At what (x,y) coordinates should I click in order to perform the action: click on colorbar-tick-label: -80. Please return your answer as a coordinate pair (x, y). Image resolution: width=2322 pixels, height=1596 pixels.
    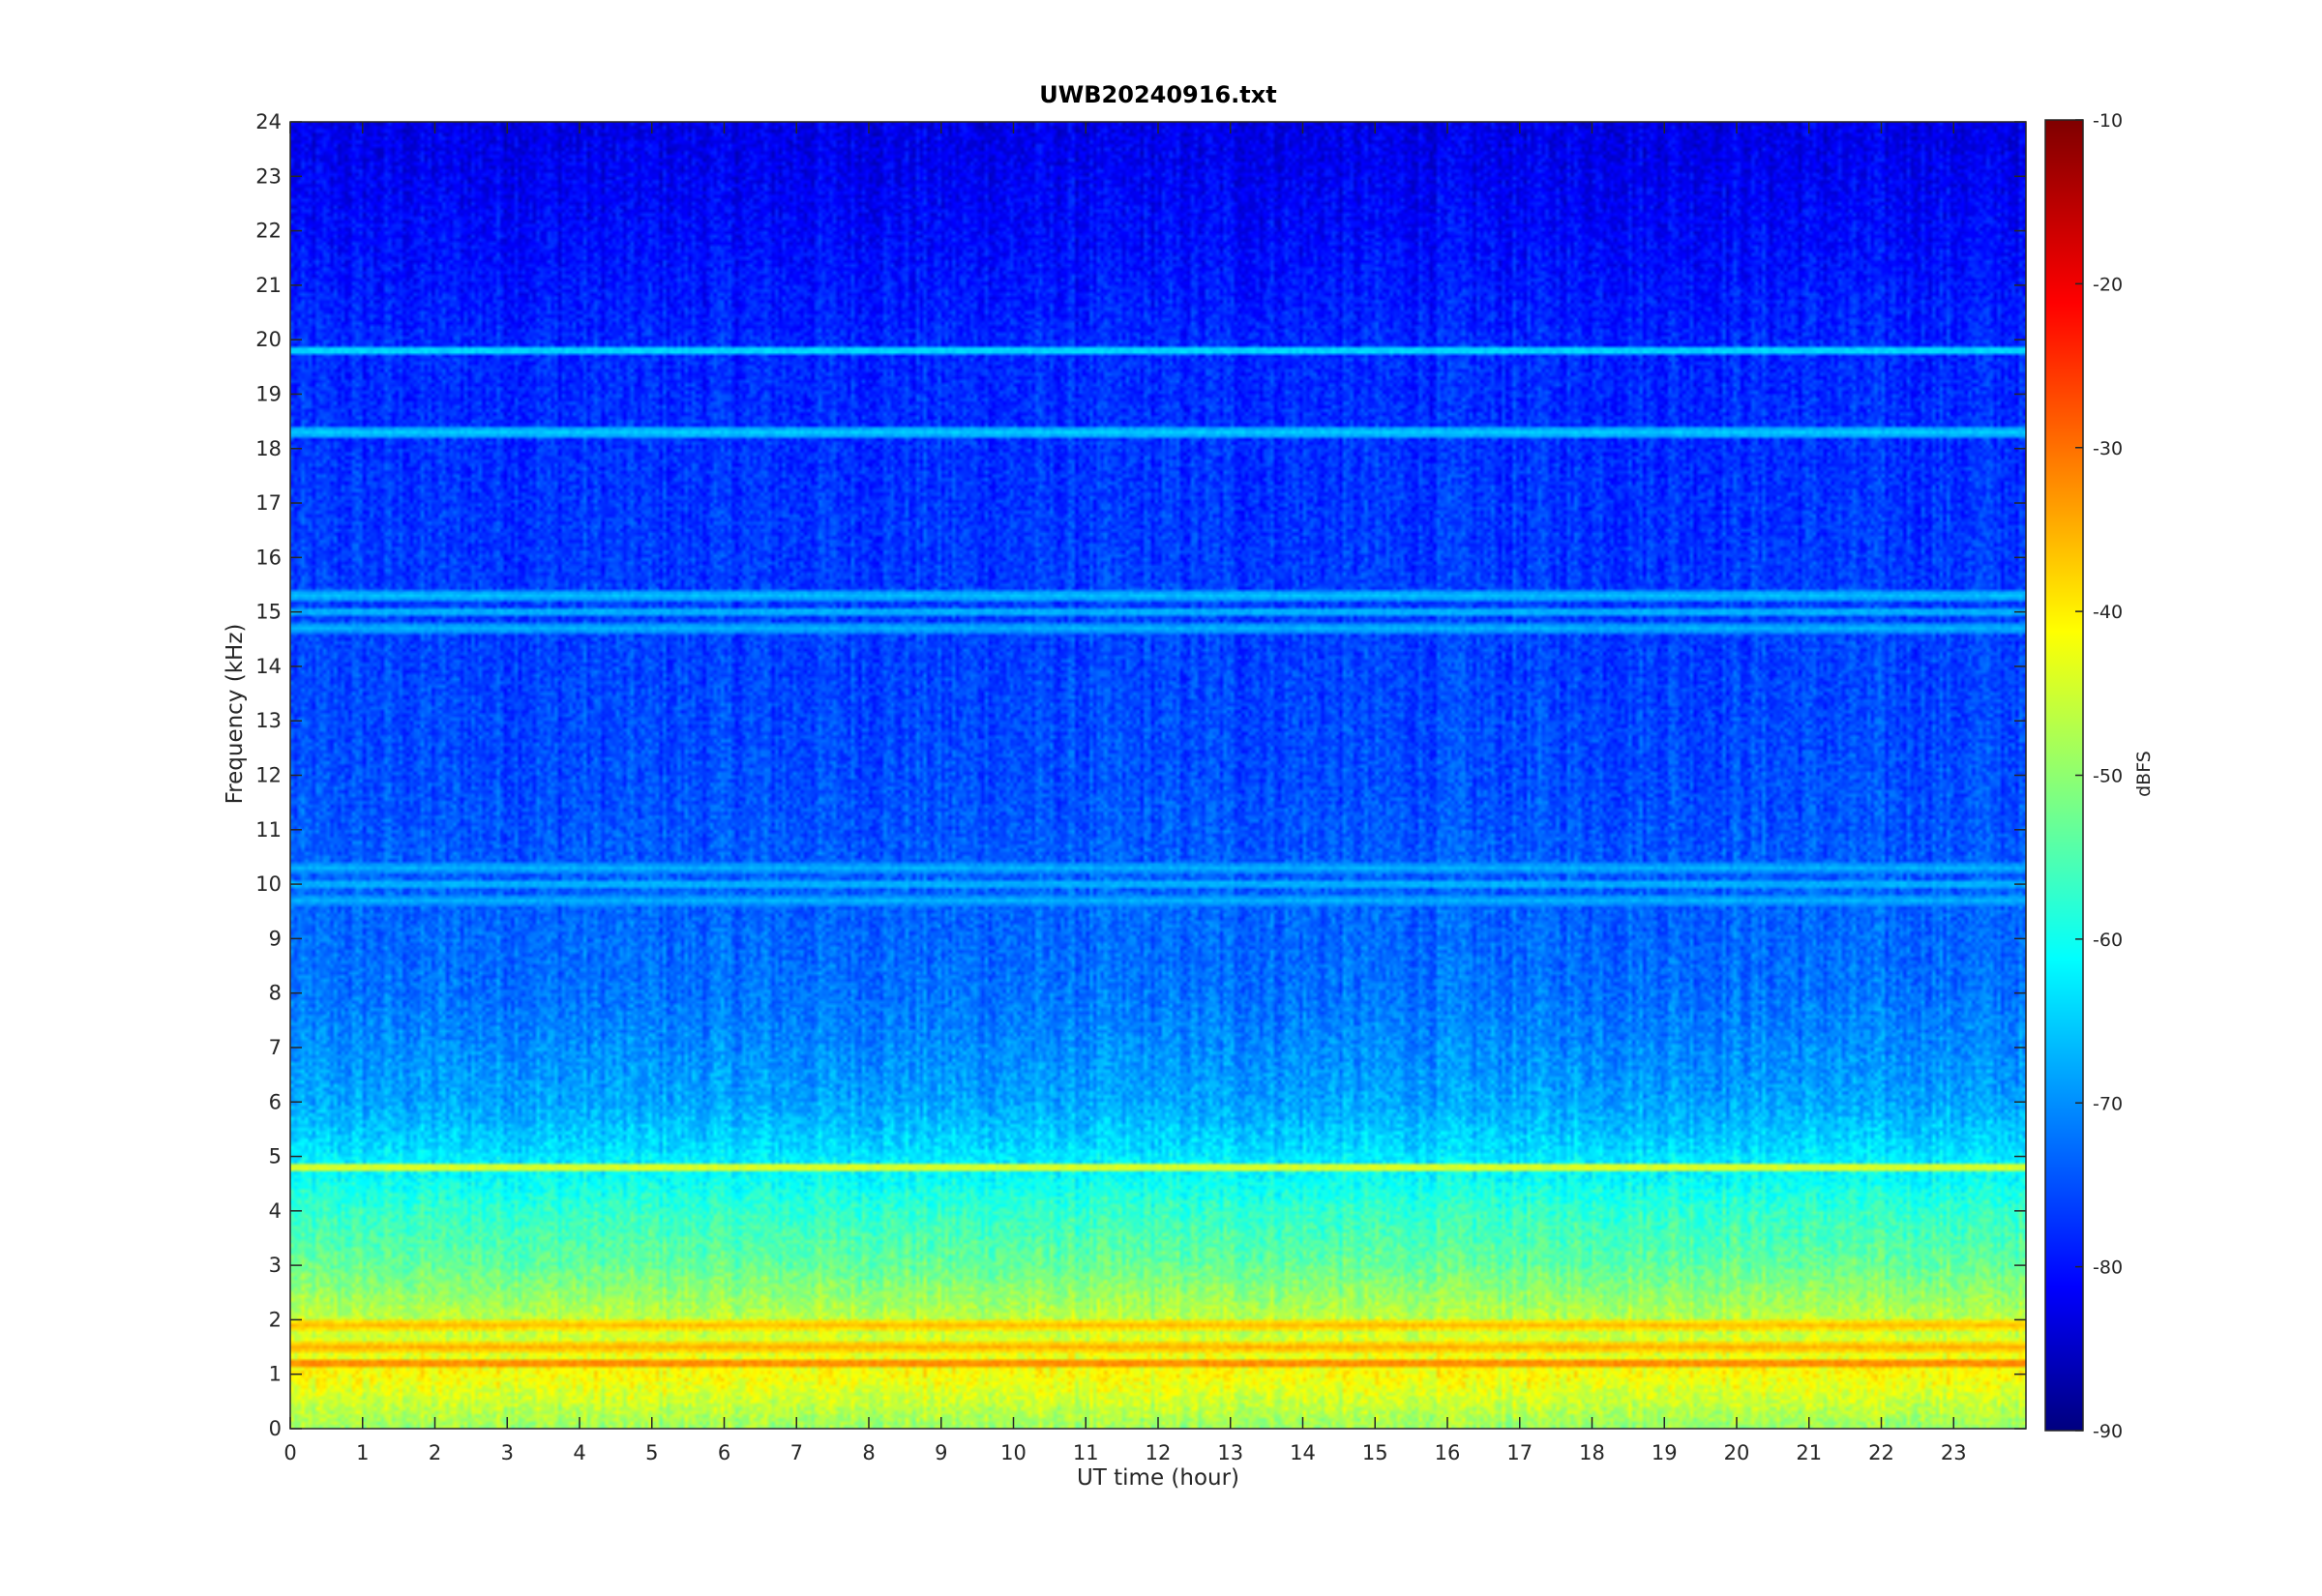
    Looking at the image, I should click on (2108, 1268).